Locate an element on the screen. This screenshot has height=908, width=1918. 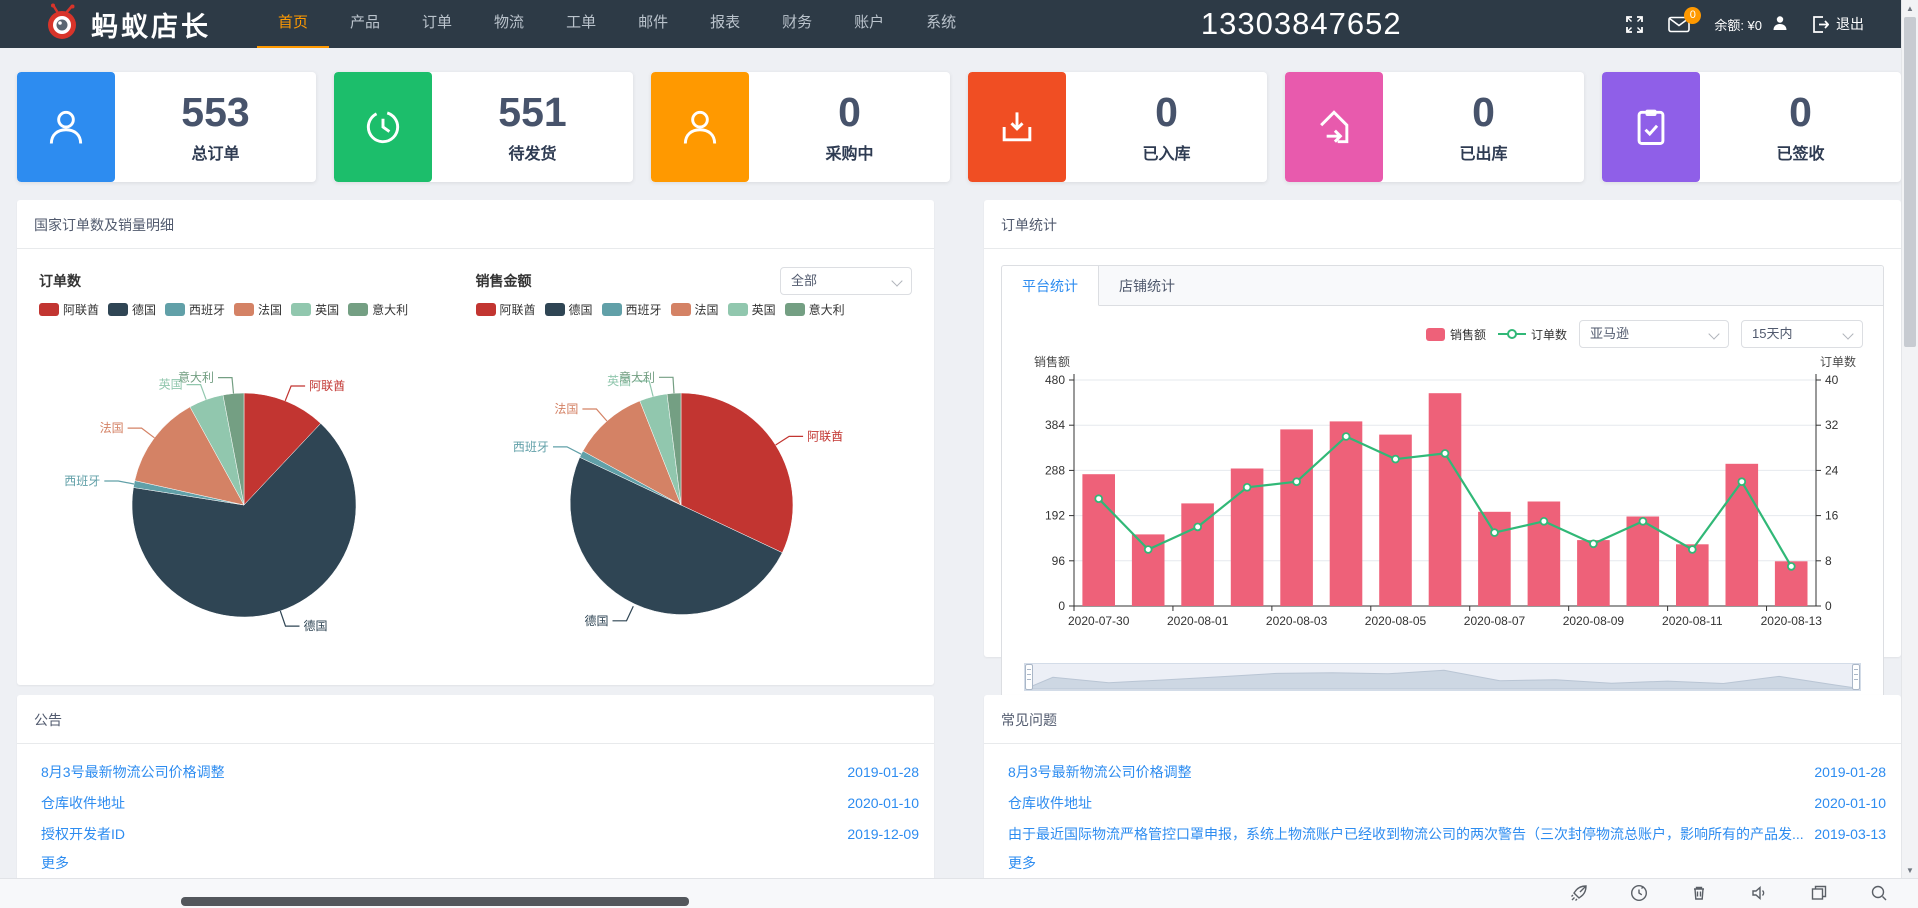
stat-card-purchasing: 0 采购中 is located at coordinates (800, 127).